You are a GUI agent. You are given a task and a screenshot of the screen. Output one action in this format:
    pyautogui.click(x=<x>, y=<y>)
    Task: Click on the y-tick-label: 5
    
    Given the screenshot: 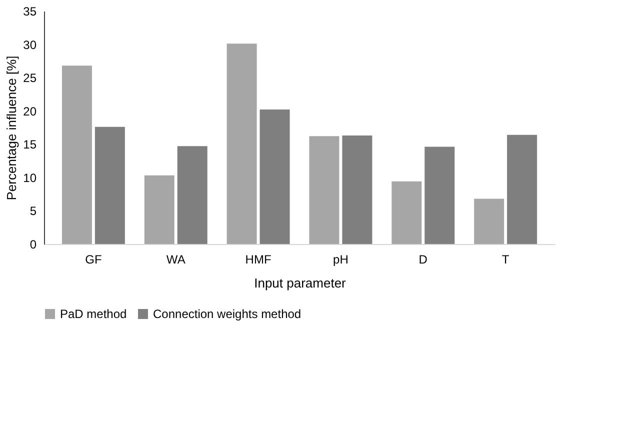 What is the action you would take?
    pyautogui.click(x=33, y=211)
    